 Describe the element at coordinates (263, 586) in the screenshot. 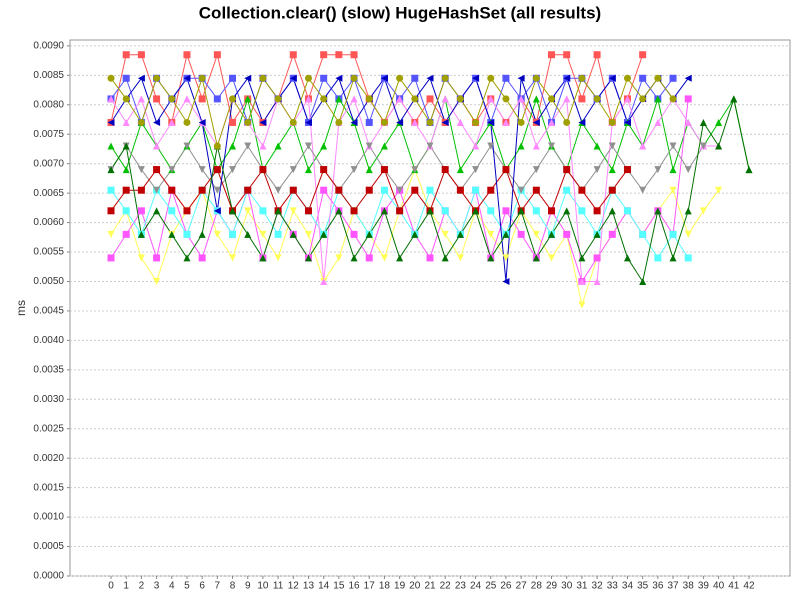

I see `x-tick-label: 10` at that location.